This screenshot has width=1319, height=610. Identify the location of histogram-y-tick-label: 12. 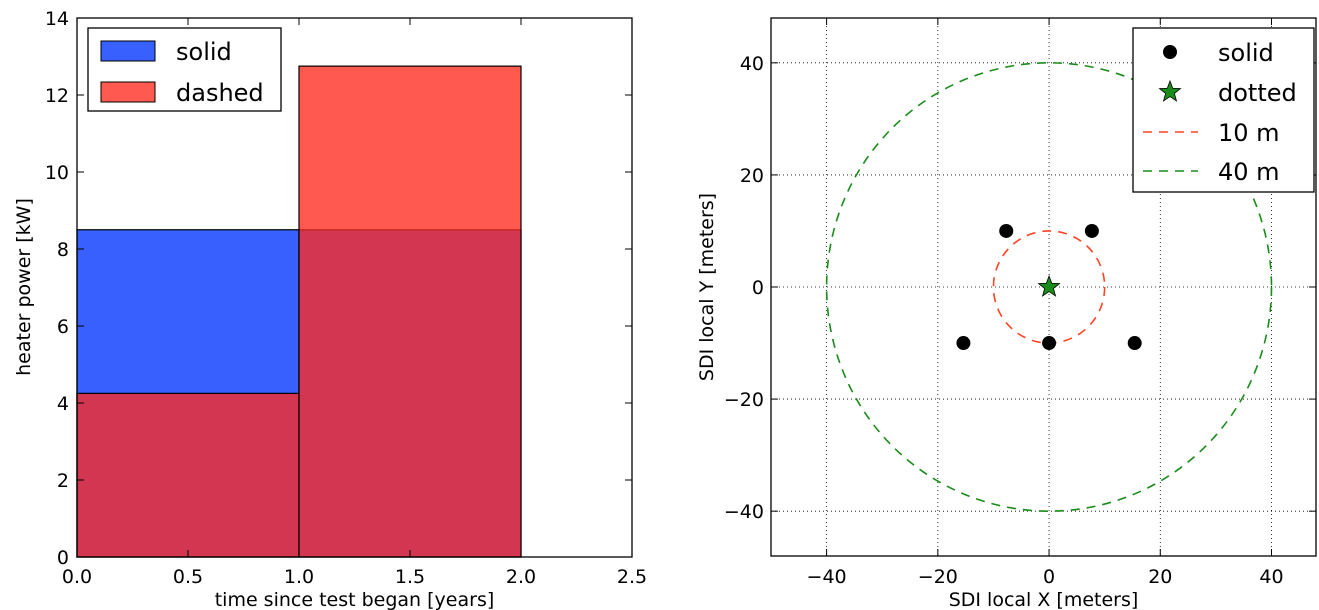
(57, 96).